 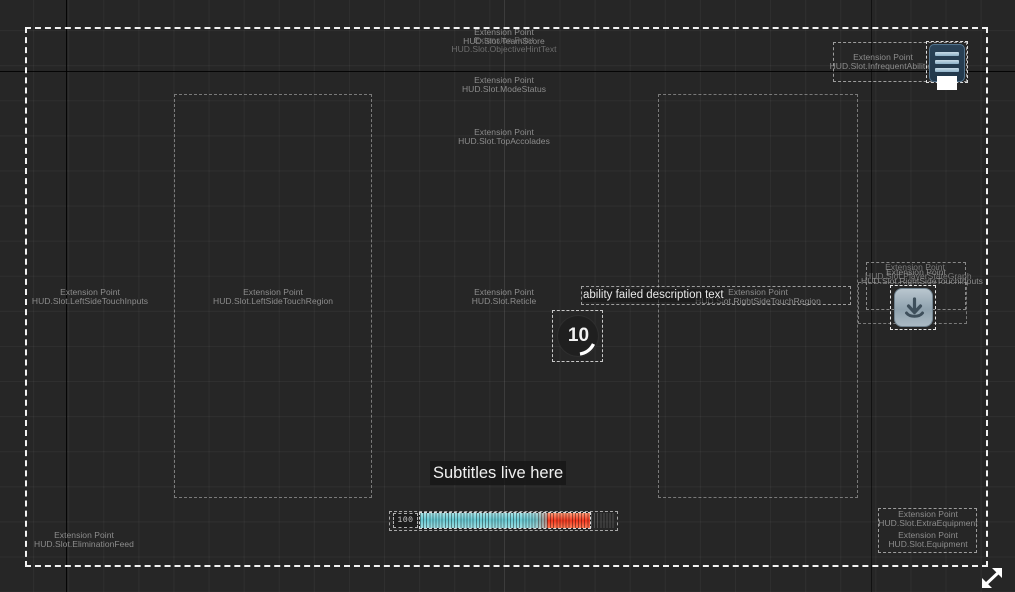 I want to click on health-value: 100, so click(x=405, y=520).